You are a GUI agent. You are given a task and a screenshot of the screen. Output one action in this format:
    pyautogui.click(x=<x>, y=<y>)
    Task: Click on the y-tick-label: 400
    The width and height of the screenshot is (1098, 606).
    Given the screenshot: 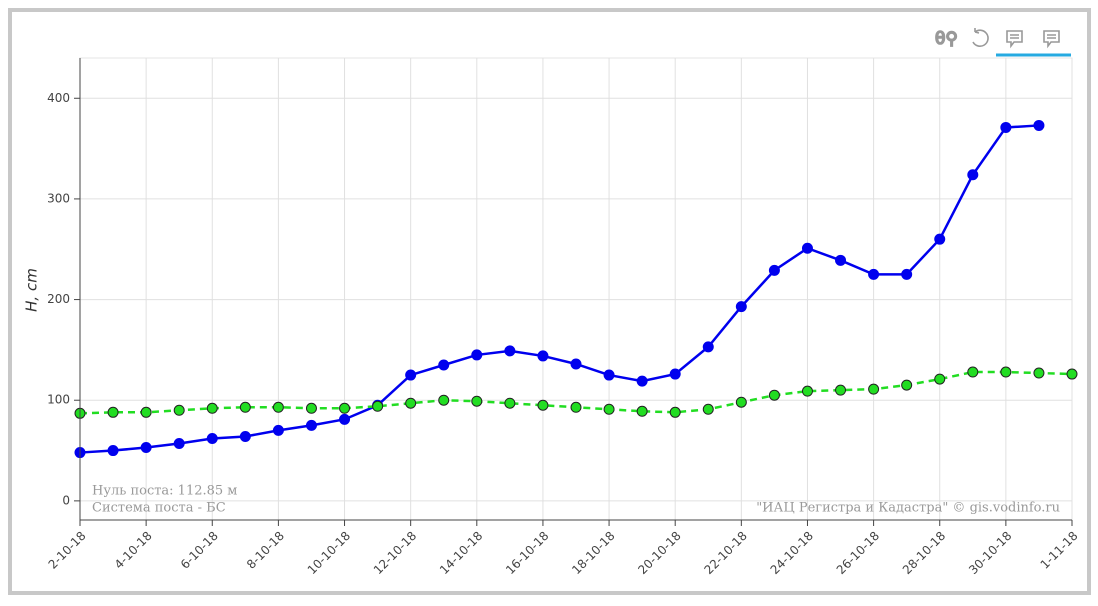 What is the action you would take?
    pyautogui.click(x=58, y=98)
    